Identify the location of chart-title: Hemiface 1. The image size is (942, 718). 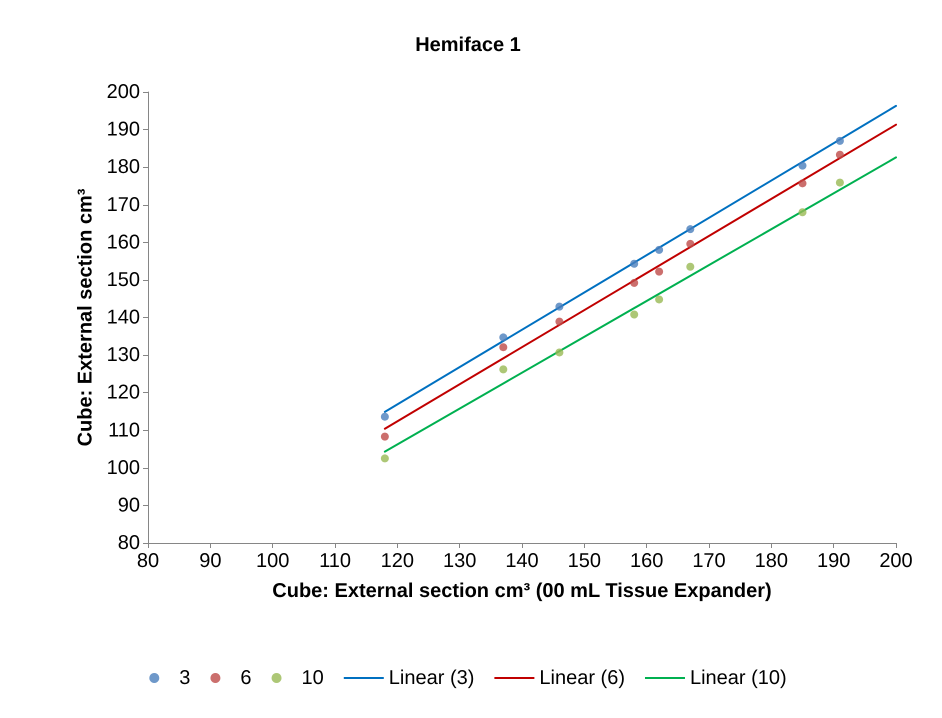
(468, 45).